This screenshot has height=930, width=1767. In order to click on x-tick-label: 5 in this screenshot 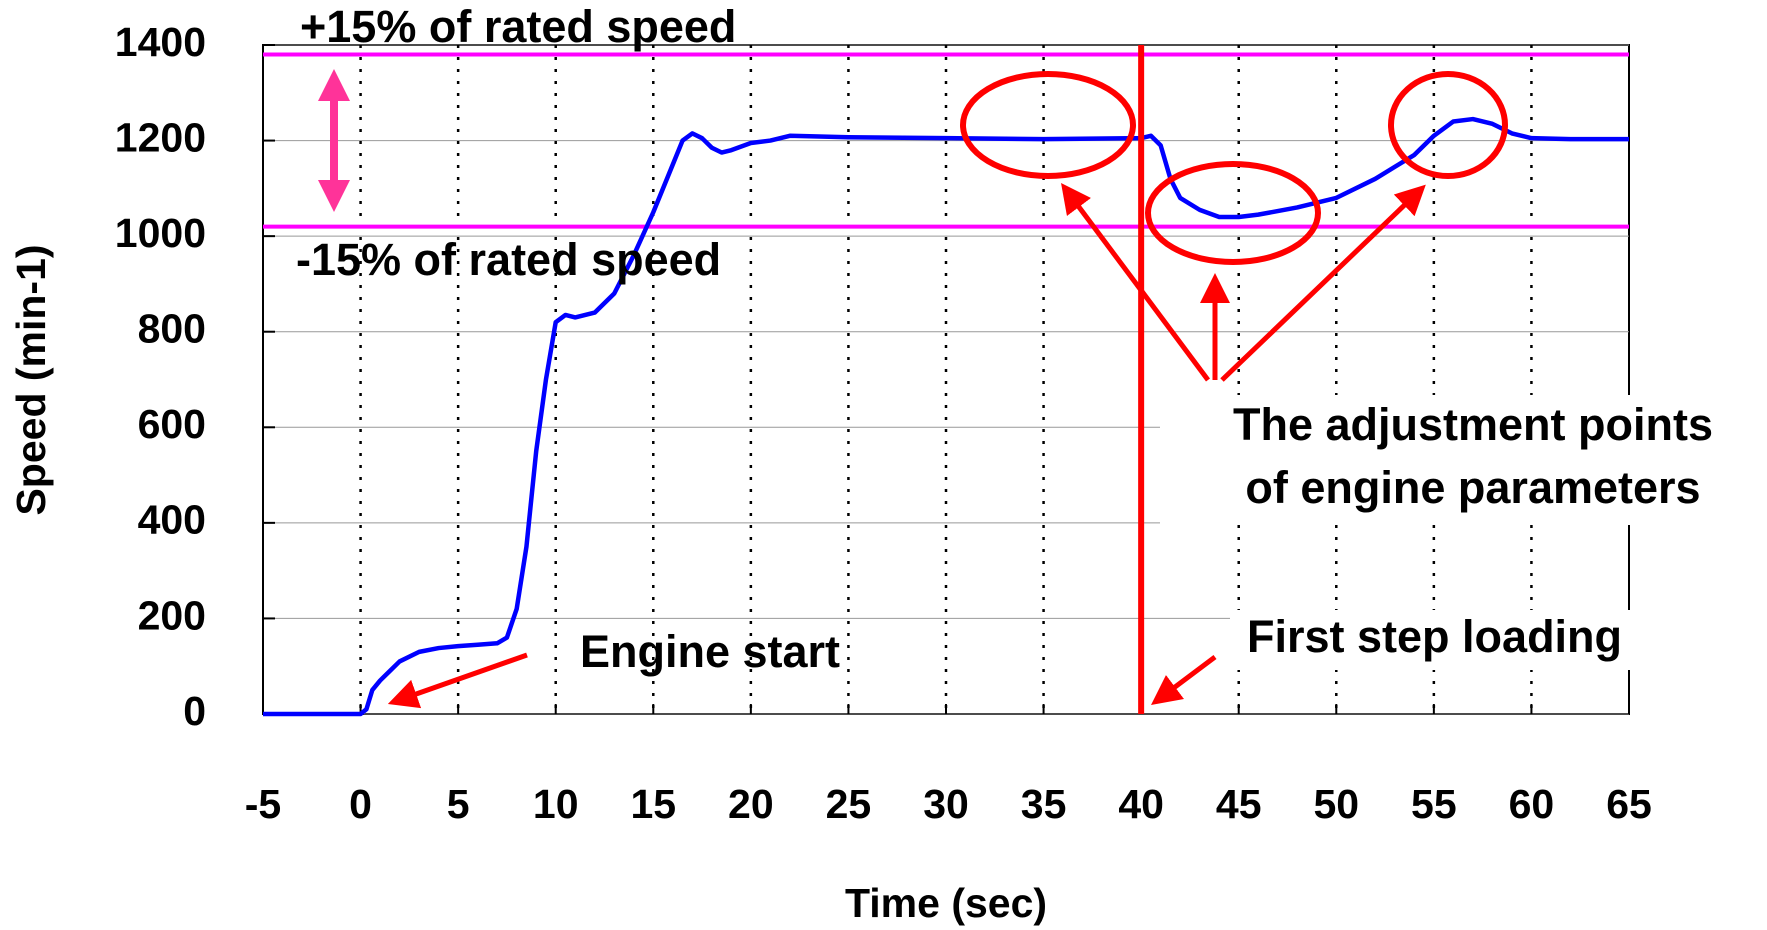, I will do `click(458, 804)`.